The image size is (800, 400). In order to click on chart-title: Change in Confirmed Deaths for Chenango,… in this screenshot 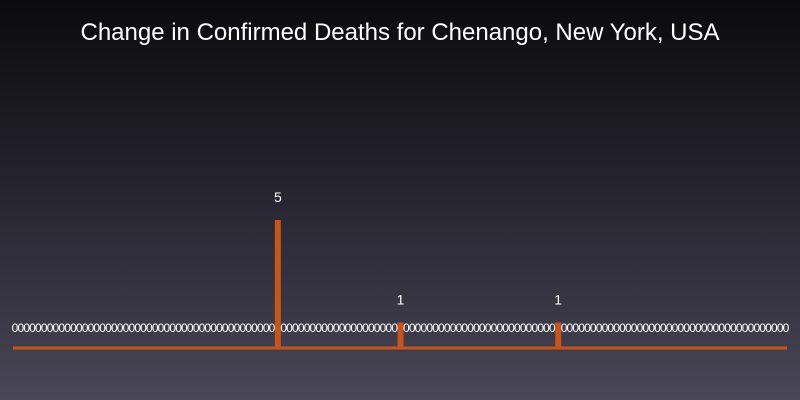, I will do `click(400, 32)`.